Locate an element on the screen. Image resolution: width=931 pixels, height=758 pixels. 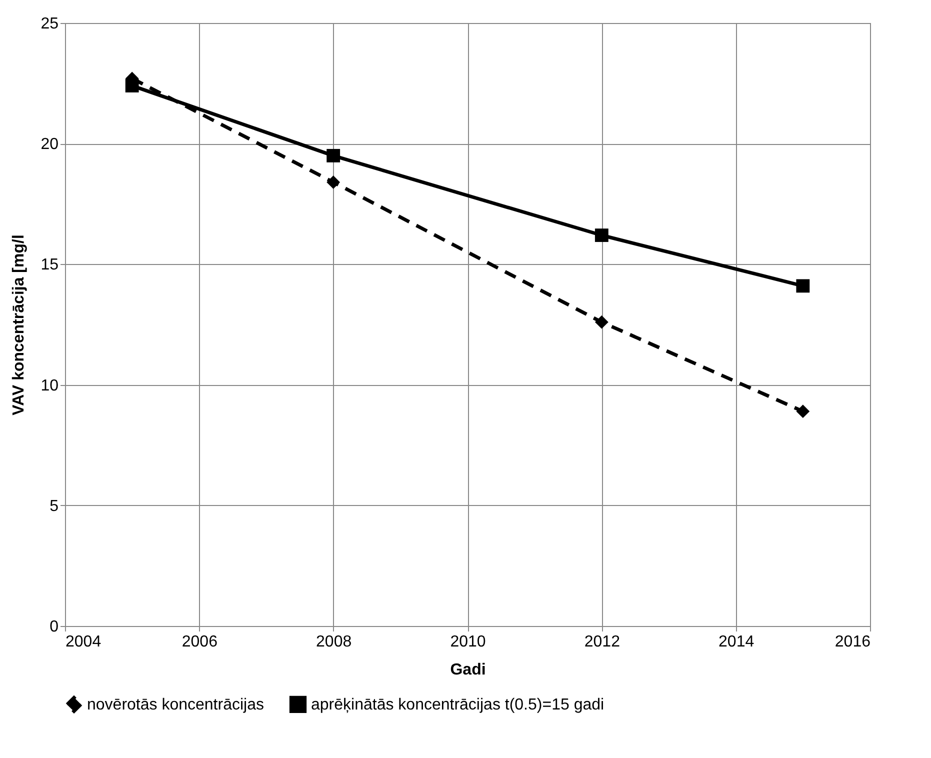
legend-label: aprēķinātās koncentrācijas t(0.5)=15 gadi is located at coordinates (457, 705).